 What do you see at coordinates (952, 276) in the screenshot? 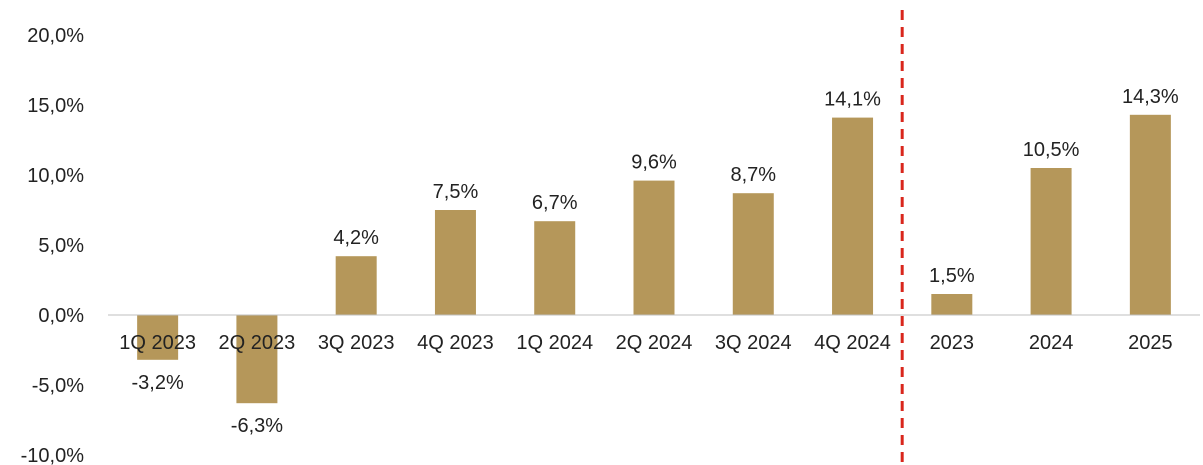
I see `data-label: 1,5%` at bounding box center [952, 276].